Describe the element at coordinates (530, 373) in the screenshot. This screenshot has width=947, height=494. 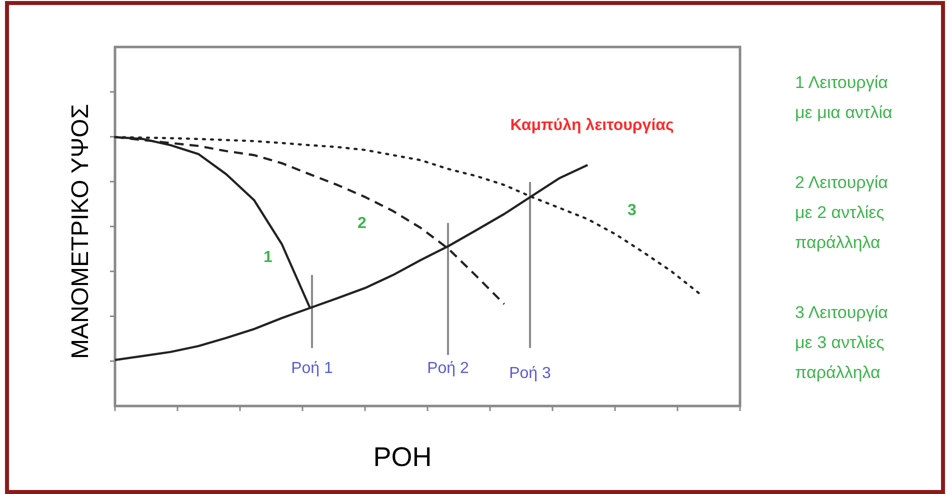
I see `annotation: Ροή 3` at that location.